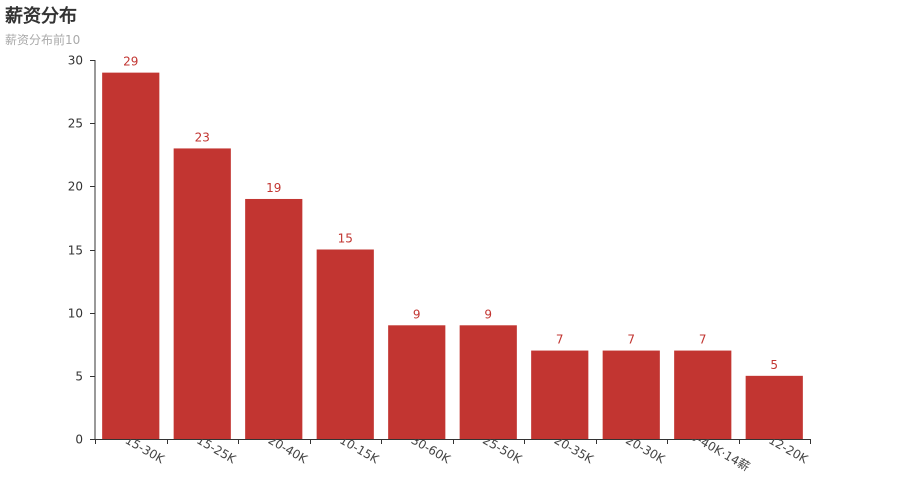 The width and height of the screenshot is (900, 500). Describe the element at coordinates (79, 440) in the screenshot. I see `y-tick-label: 0` at that location.